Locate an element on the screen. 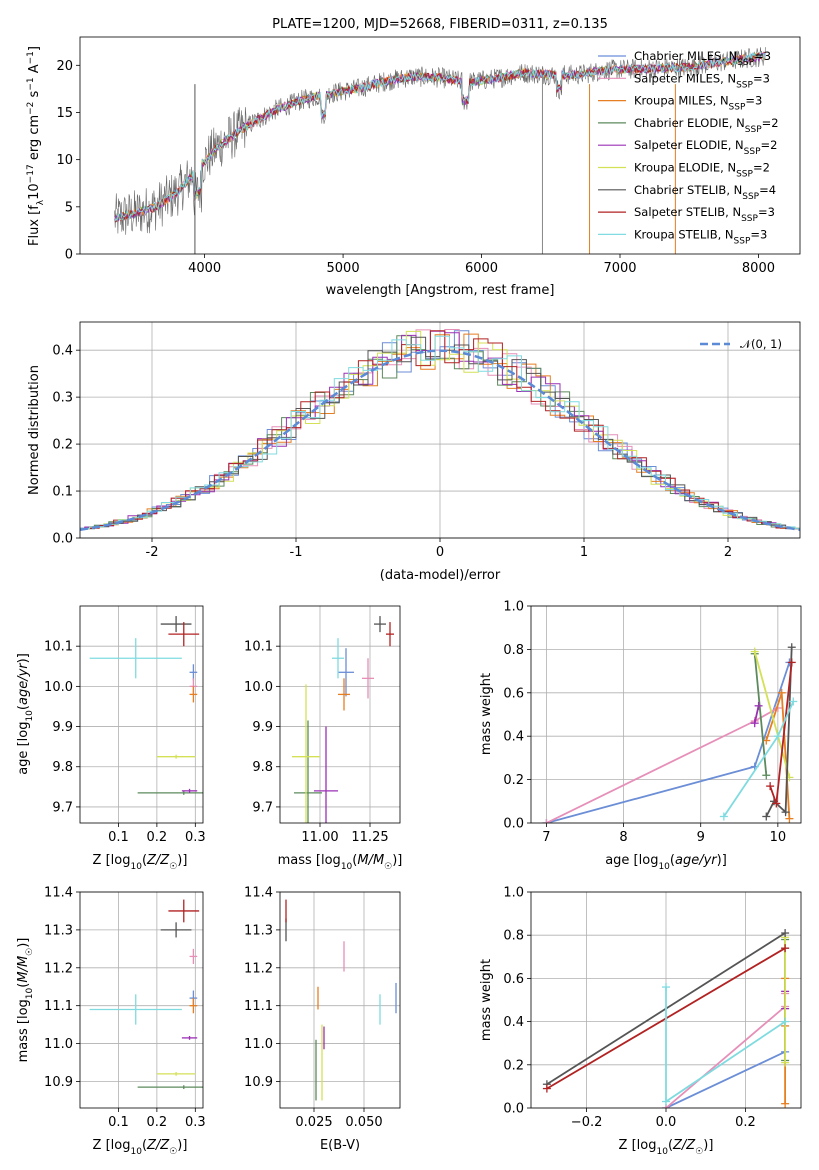 The height and width of the screenshot is (1170, 819). label-part: age [log is located at coordinates (631, 860).